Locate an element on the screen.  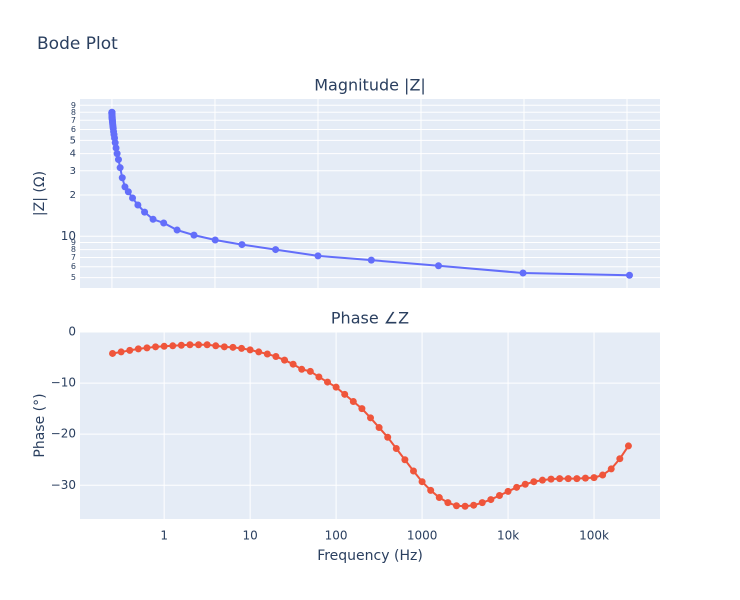
x-tick-label: 1 is located at coordinates (164, 536).